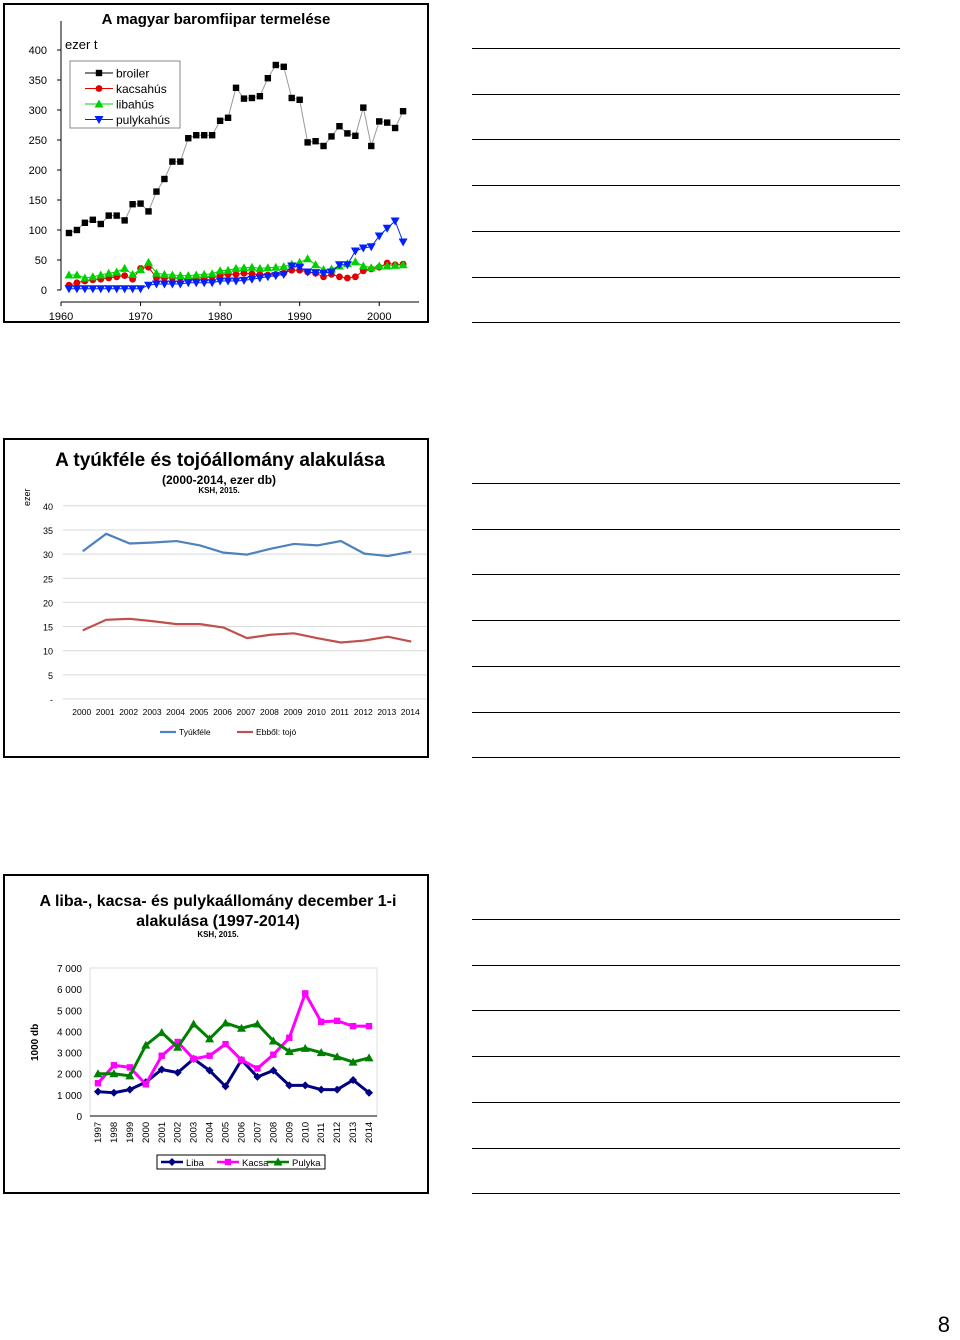 The image size is (960, 1340). Describe the element at coordinates (38, 81) in the screenshot. I see `y-tick-label: 350` at that location.